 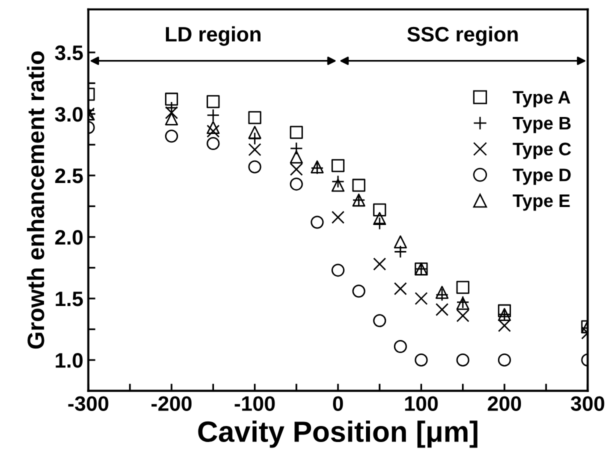 I want to click on x-tick-label: 0, so click(x=338, y=403).